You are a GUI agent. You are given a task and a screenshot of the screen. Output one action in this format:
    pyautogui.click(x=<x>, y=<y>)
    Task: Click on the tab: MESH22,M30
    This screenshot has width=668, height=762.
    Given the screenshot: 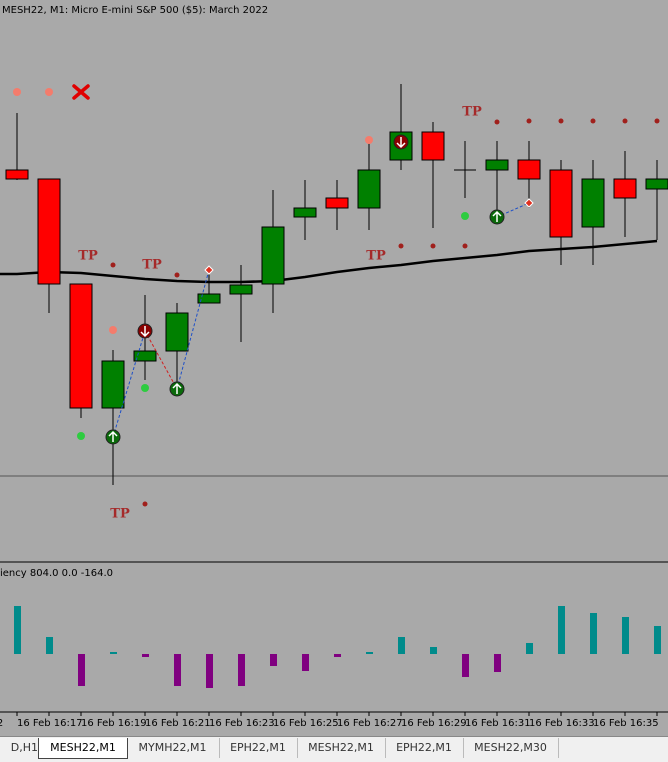 What is the action you would take?
    pyautogui.click(x=511, y=748)
    